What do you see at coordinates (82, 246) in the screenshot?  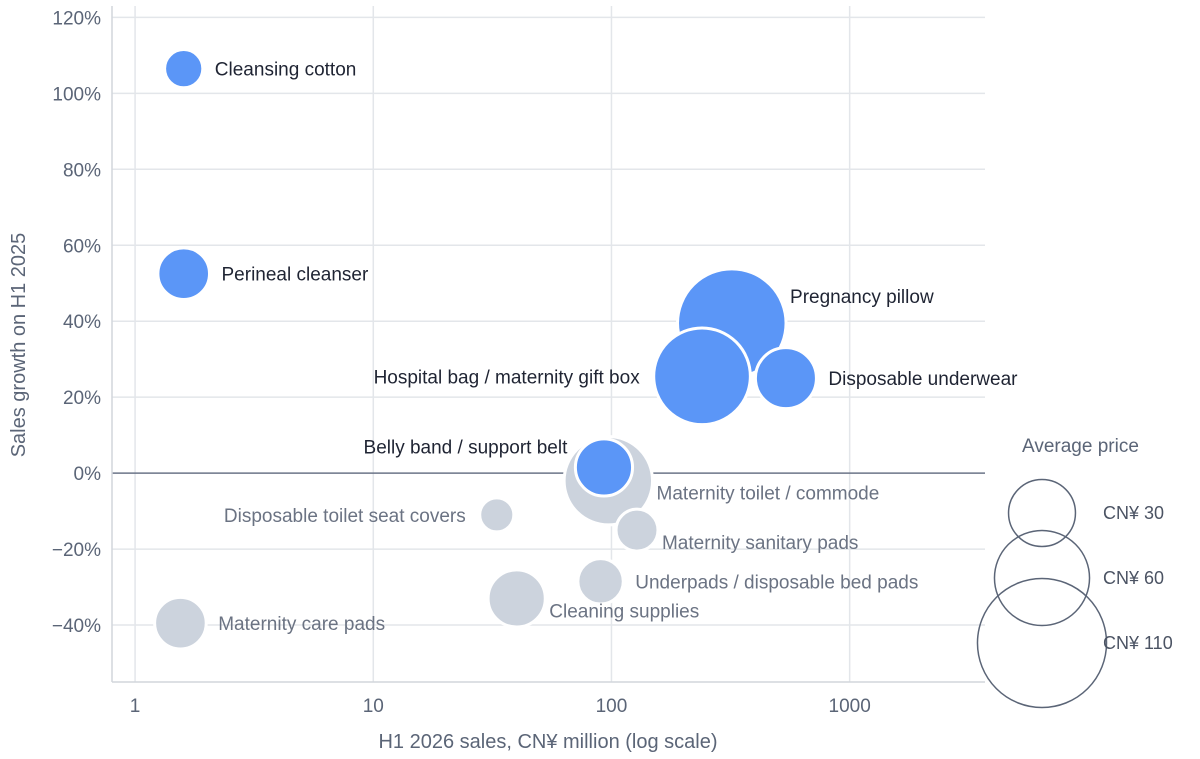 I see `y-tick-label: 60%` at bounding box center [82, 246].